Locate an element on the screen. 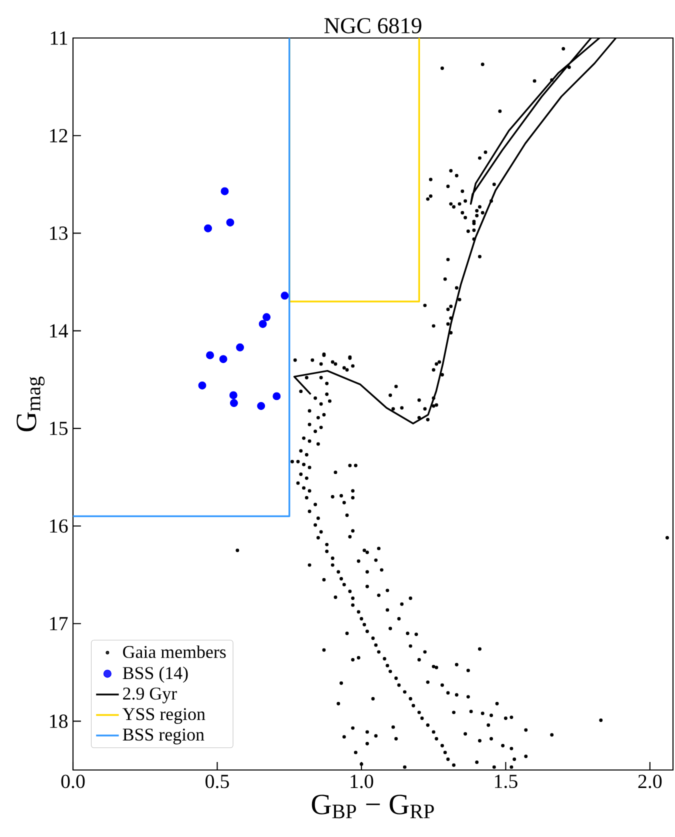 The width and height of the screenshot is (675, 837). x-tick-label: 2.0 is located at coordinates (650, 781).